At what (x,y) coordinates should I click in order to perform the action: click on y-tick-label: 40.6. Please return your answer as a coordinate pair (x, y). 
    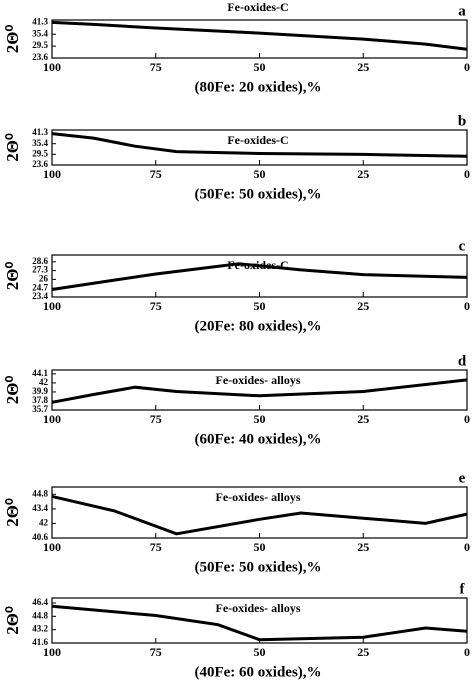
    Looking at the image, I should click on (40, 537).